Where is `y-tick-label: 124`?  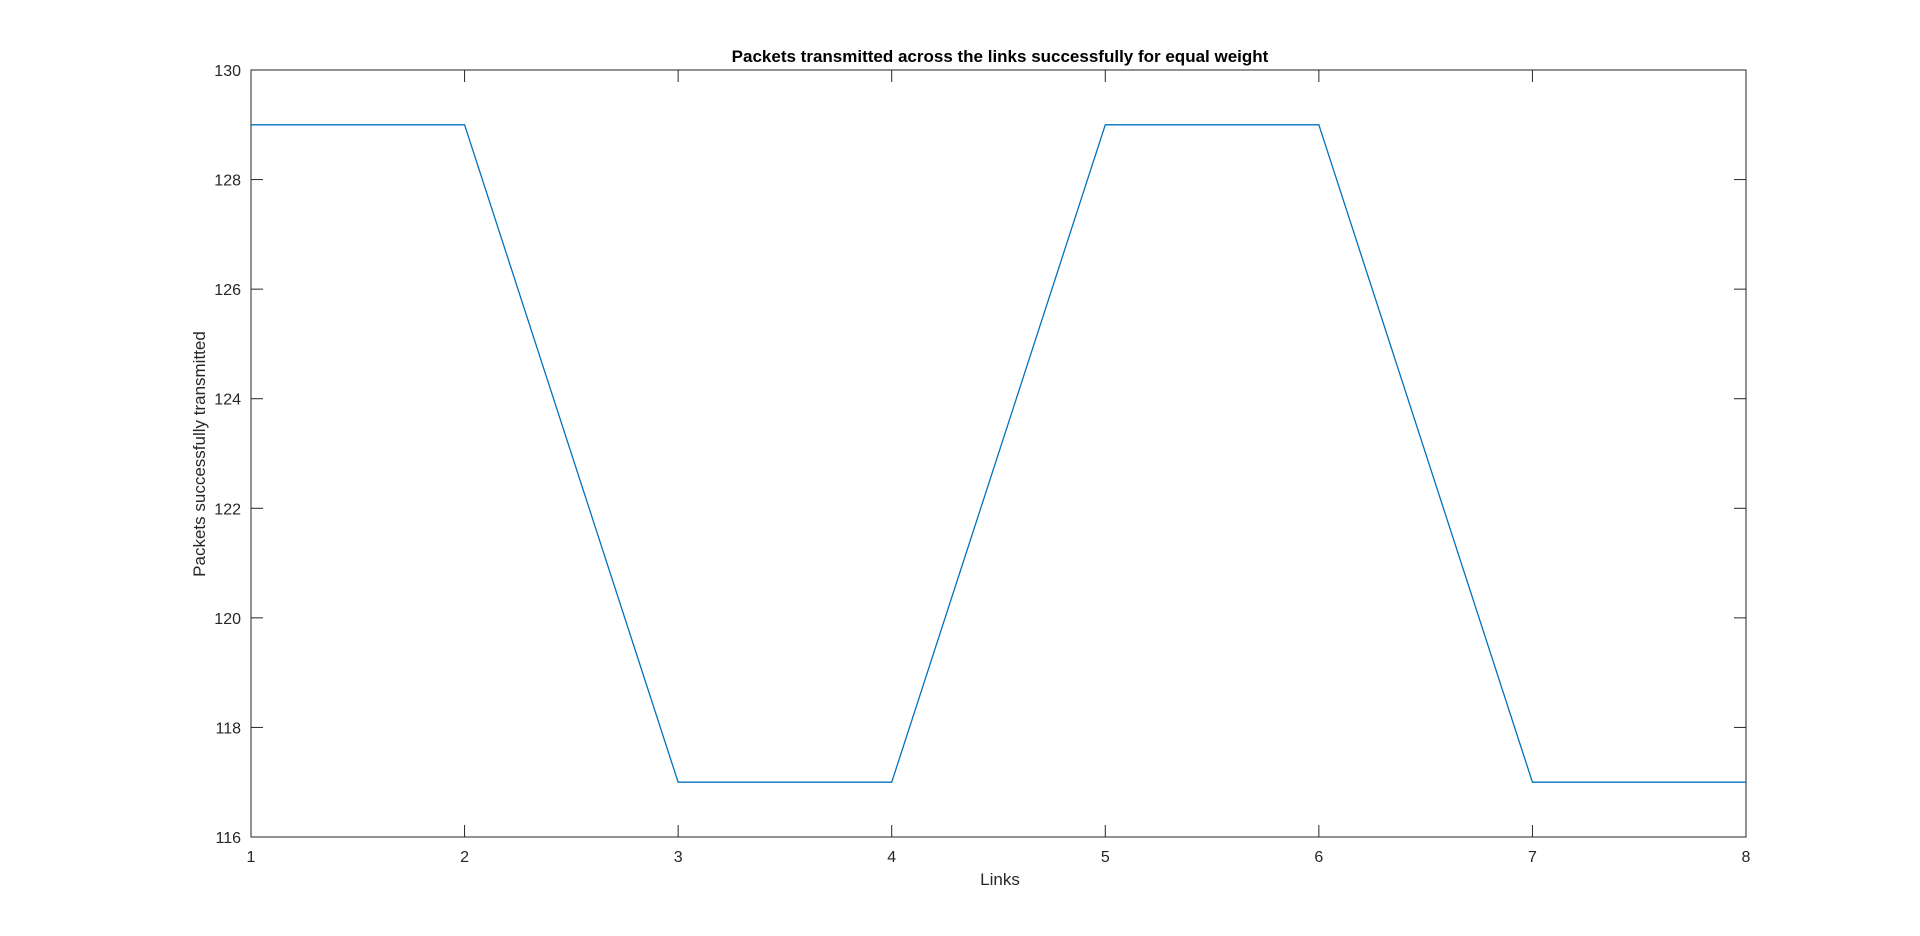 y-tick-label: 124 is located at coordinates (227, 400).